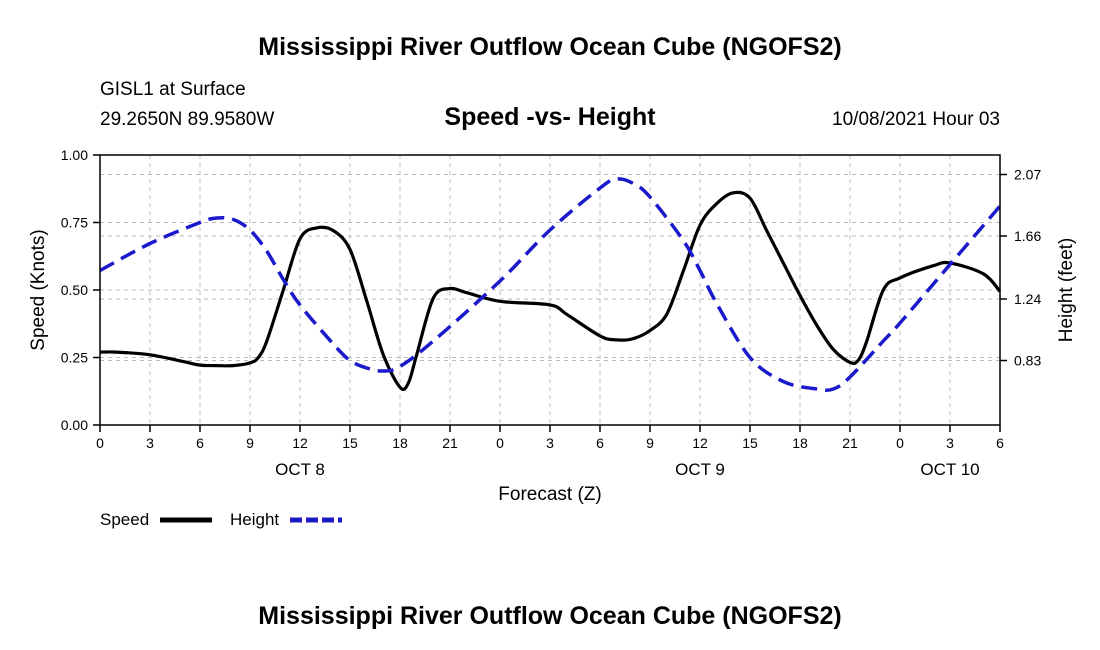 The height and width of the screenshot is (650, 1100). I want to click on coordinates-label: 29.2650N 89.9580W, so click(187, 119).